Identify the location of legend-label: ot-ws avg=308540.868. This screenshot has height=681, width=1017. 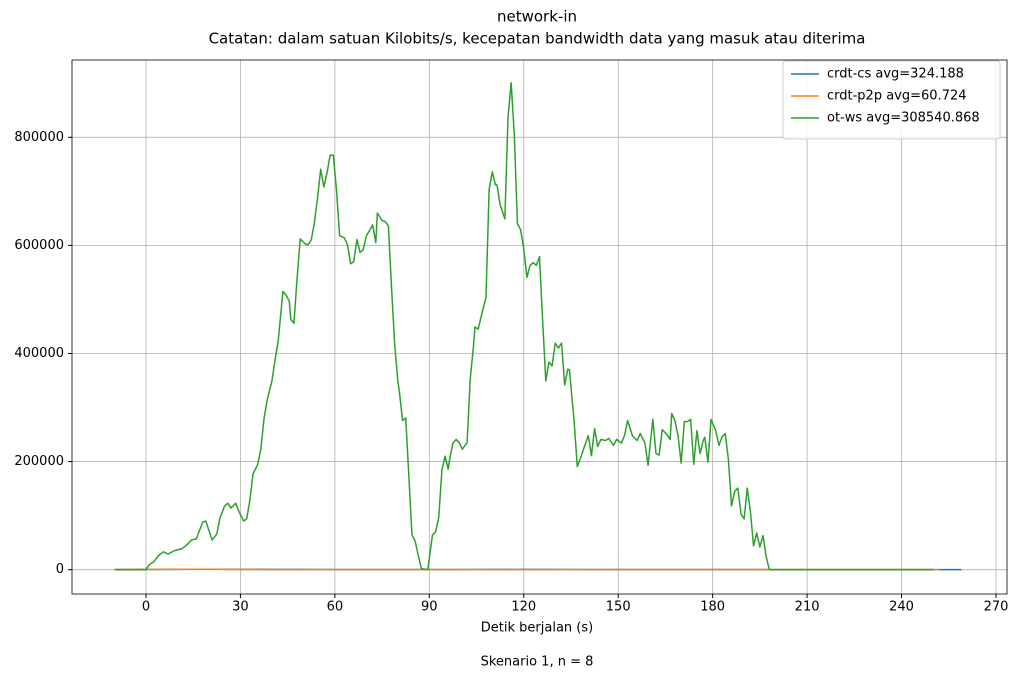
(903, 118).